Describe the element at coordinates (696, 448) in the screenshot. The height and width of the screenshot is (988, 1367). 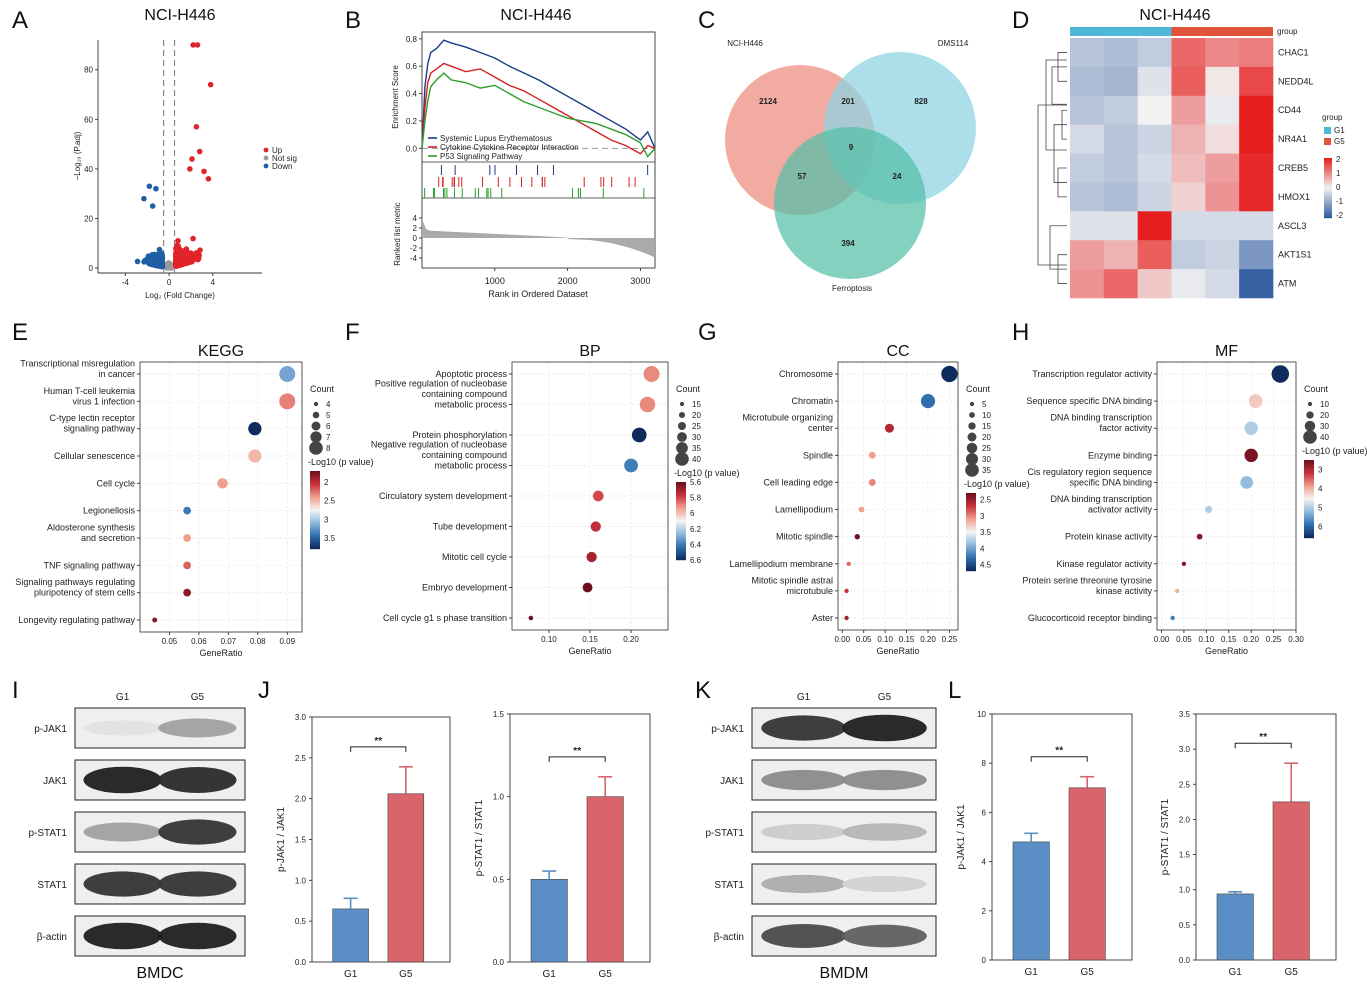
I see `count-legend-label: 35` at that location.